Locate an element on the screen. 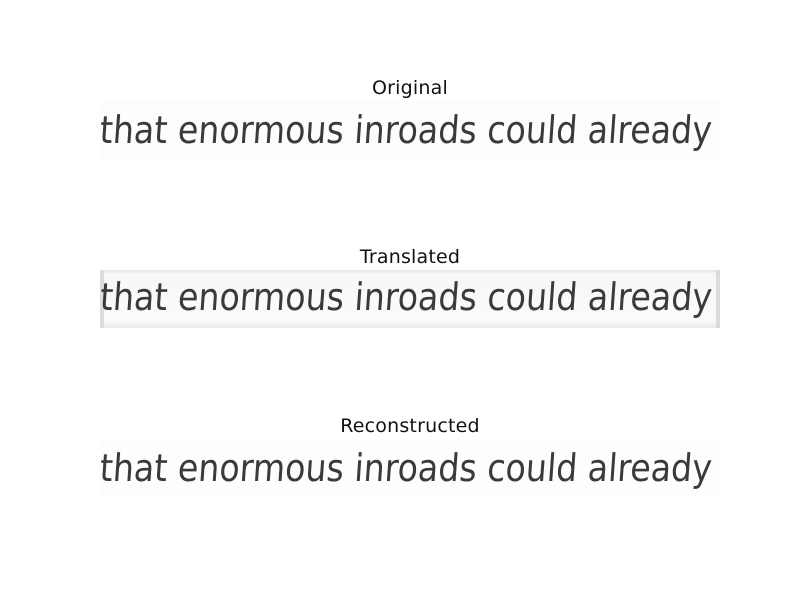 The width and height of the screenshot is (800, 600). handwritten-text-reconstructed: that enormous inroads could already is located at coordinates (407, 468).